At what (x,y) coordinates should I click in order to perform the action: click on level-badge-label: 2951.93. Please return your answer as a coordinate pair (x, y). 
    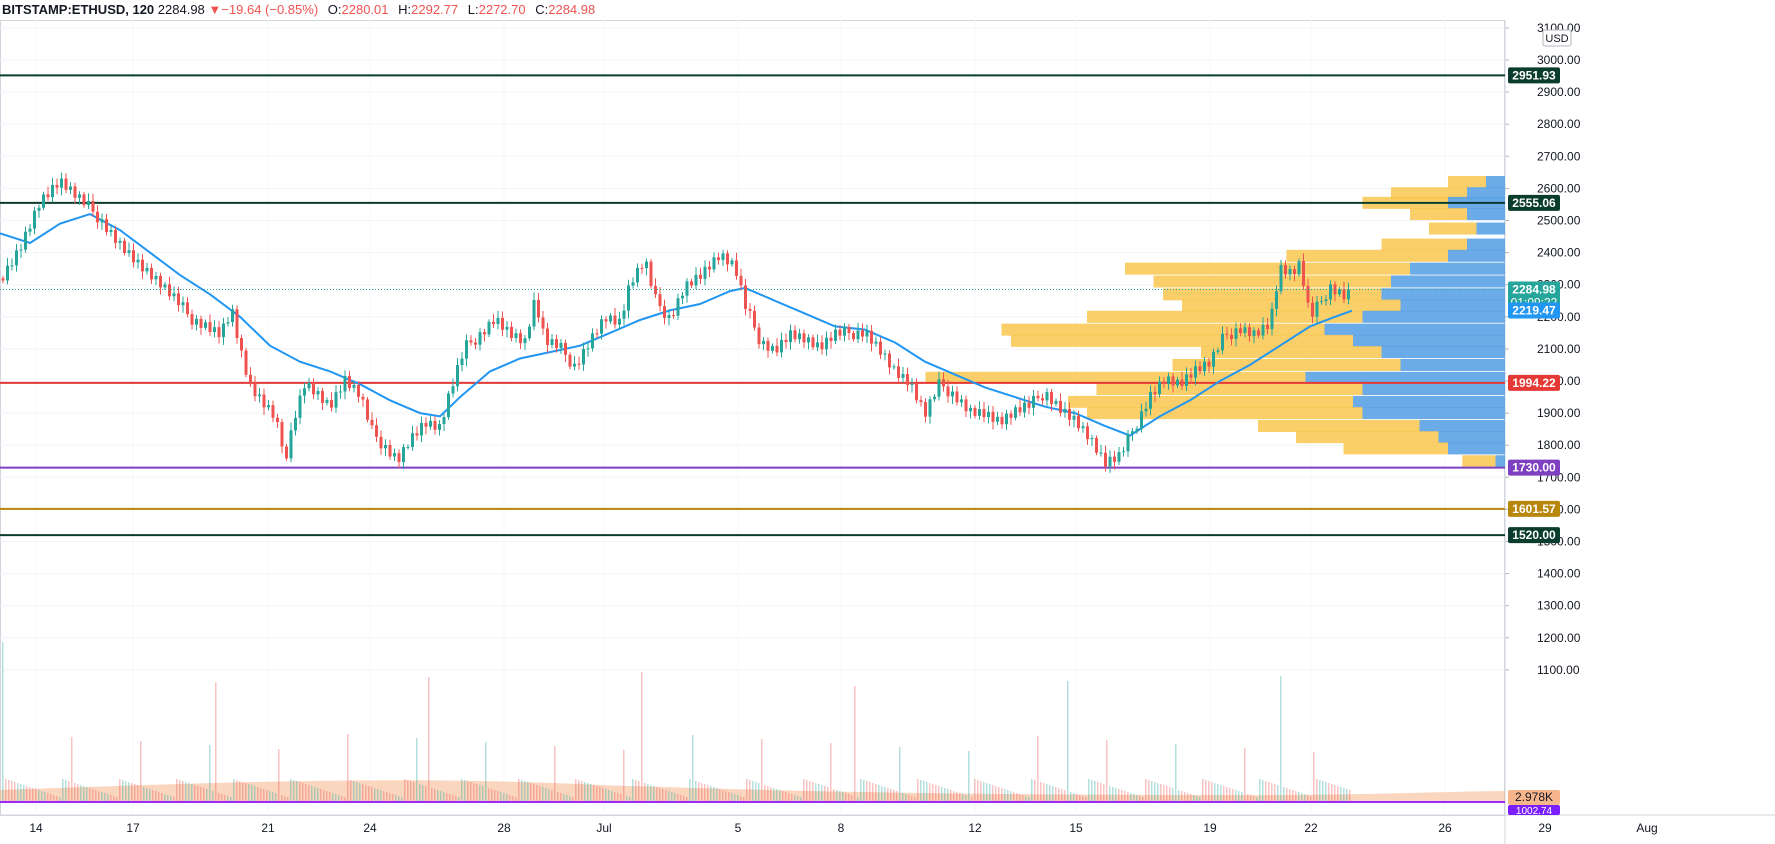
    Looking at the image, I should click on (1534, 75).